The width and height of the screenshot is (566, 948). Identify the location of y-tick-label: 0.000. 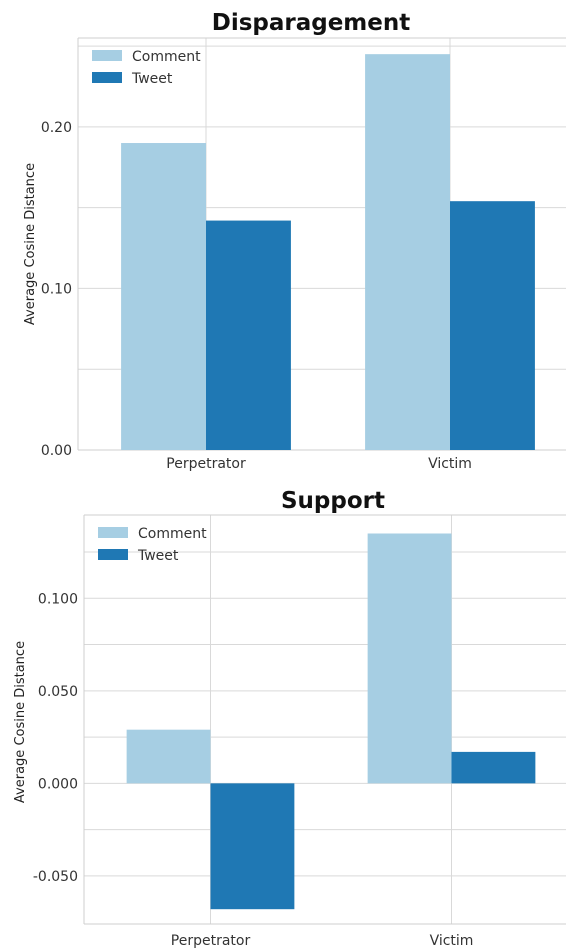
(58, 784).